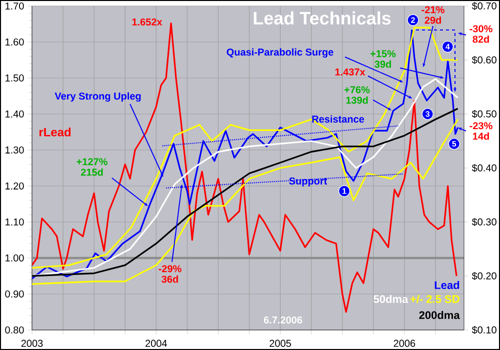  What do you see at coordinates (435, 299) in the screenshot?
I see `text: +/- 2.5 SD` at bounding box center [435, 299].